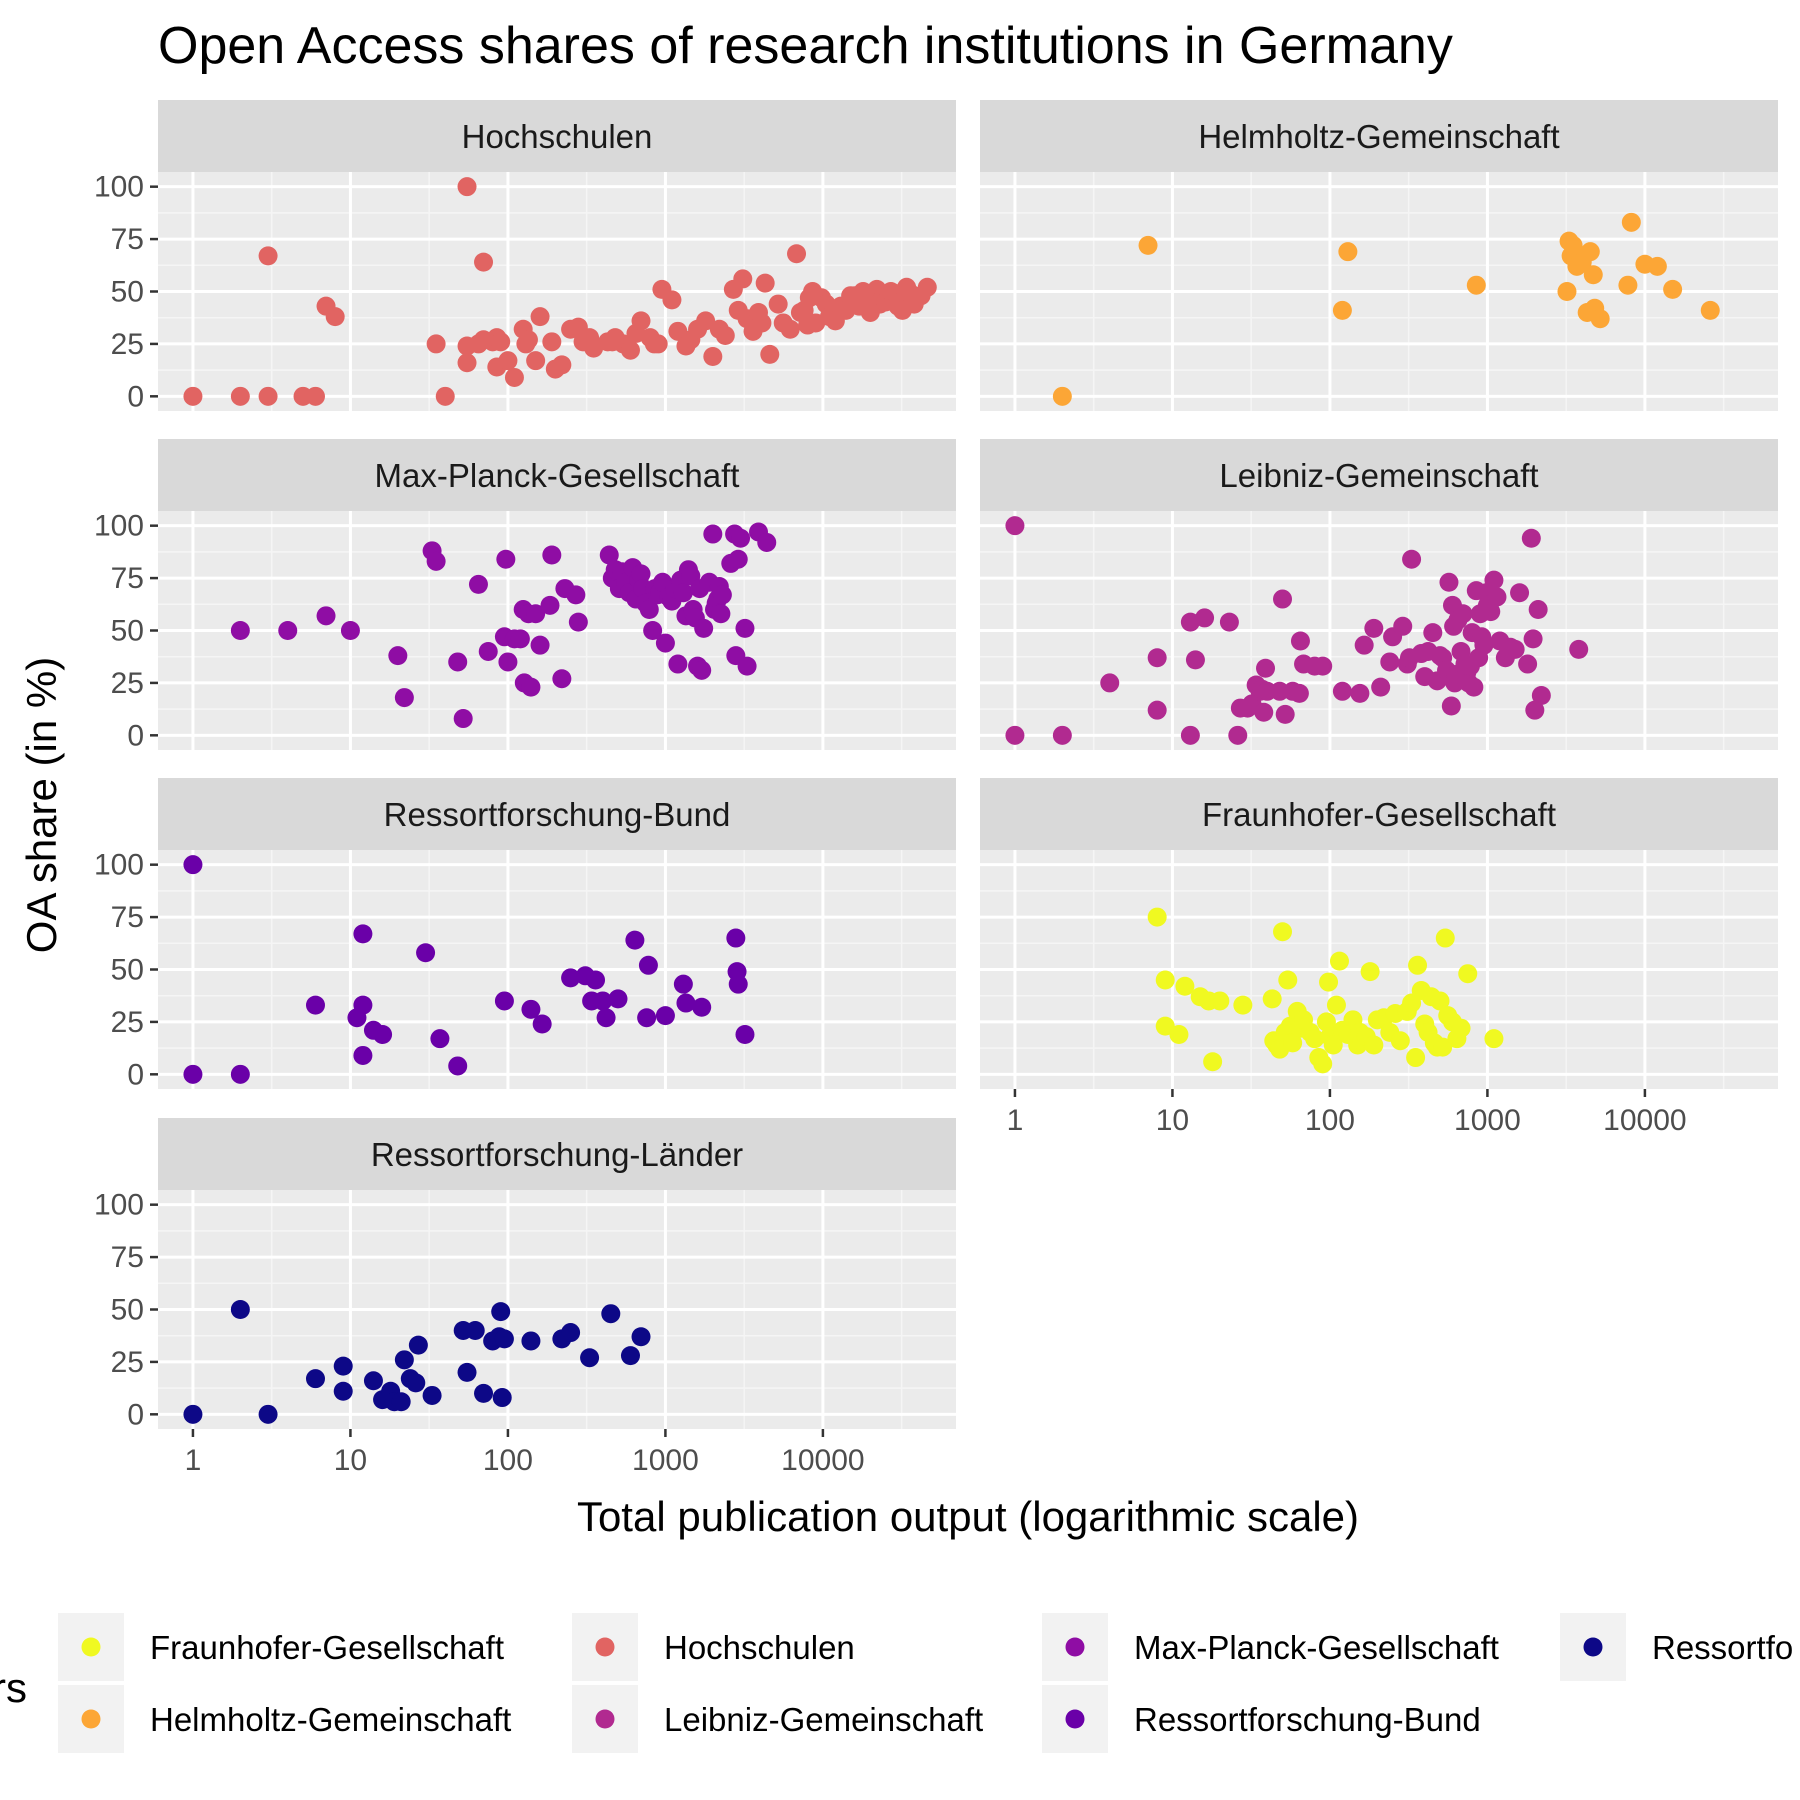 The width and height of the screenshot is (1800, 1800). What do you see at coordinates (1378, 136) in the screenshot?
I see `strip-label-helmholtz-gemeinschaft: Helmholtz-Gemeinschaft` at bounding box center [1378, 136].